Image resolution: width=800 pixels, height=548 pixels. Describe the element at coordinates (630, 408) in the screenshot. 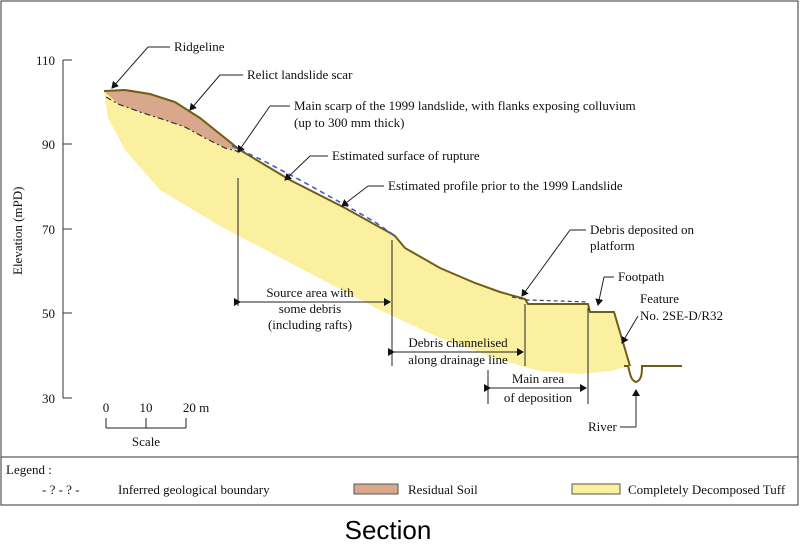

I see `callout-river` at that location.